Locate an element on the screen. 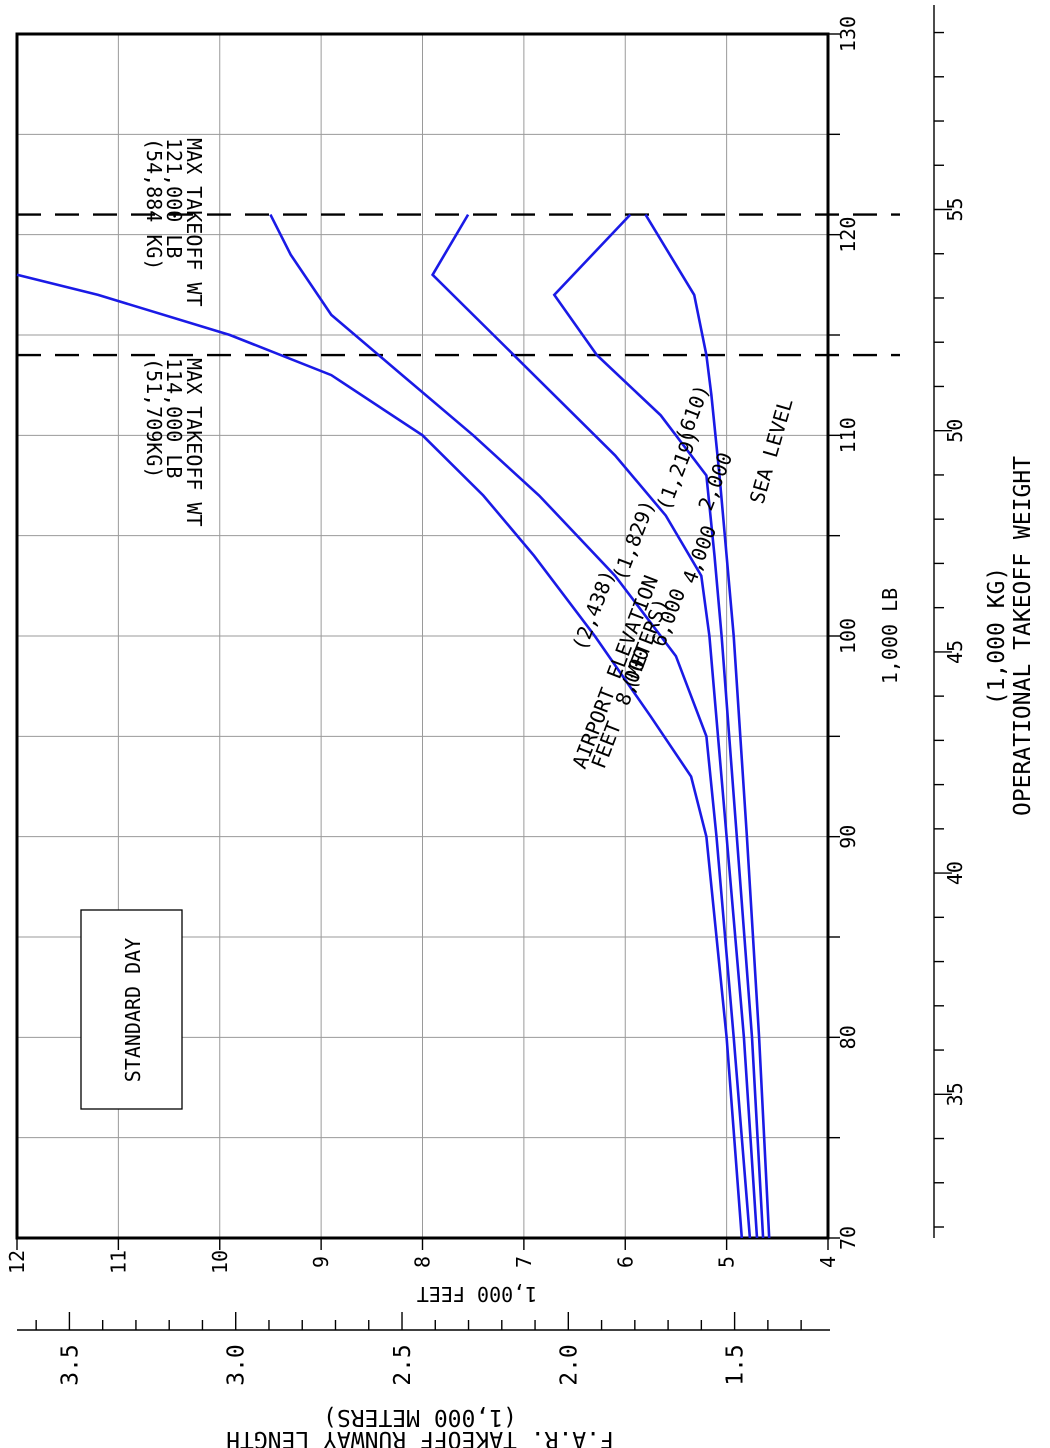  y-tick-label-meters: 1.5 is located at coordinates (736, 1365).